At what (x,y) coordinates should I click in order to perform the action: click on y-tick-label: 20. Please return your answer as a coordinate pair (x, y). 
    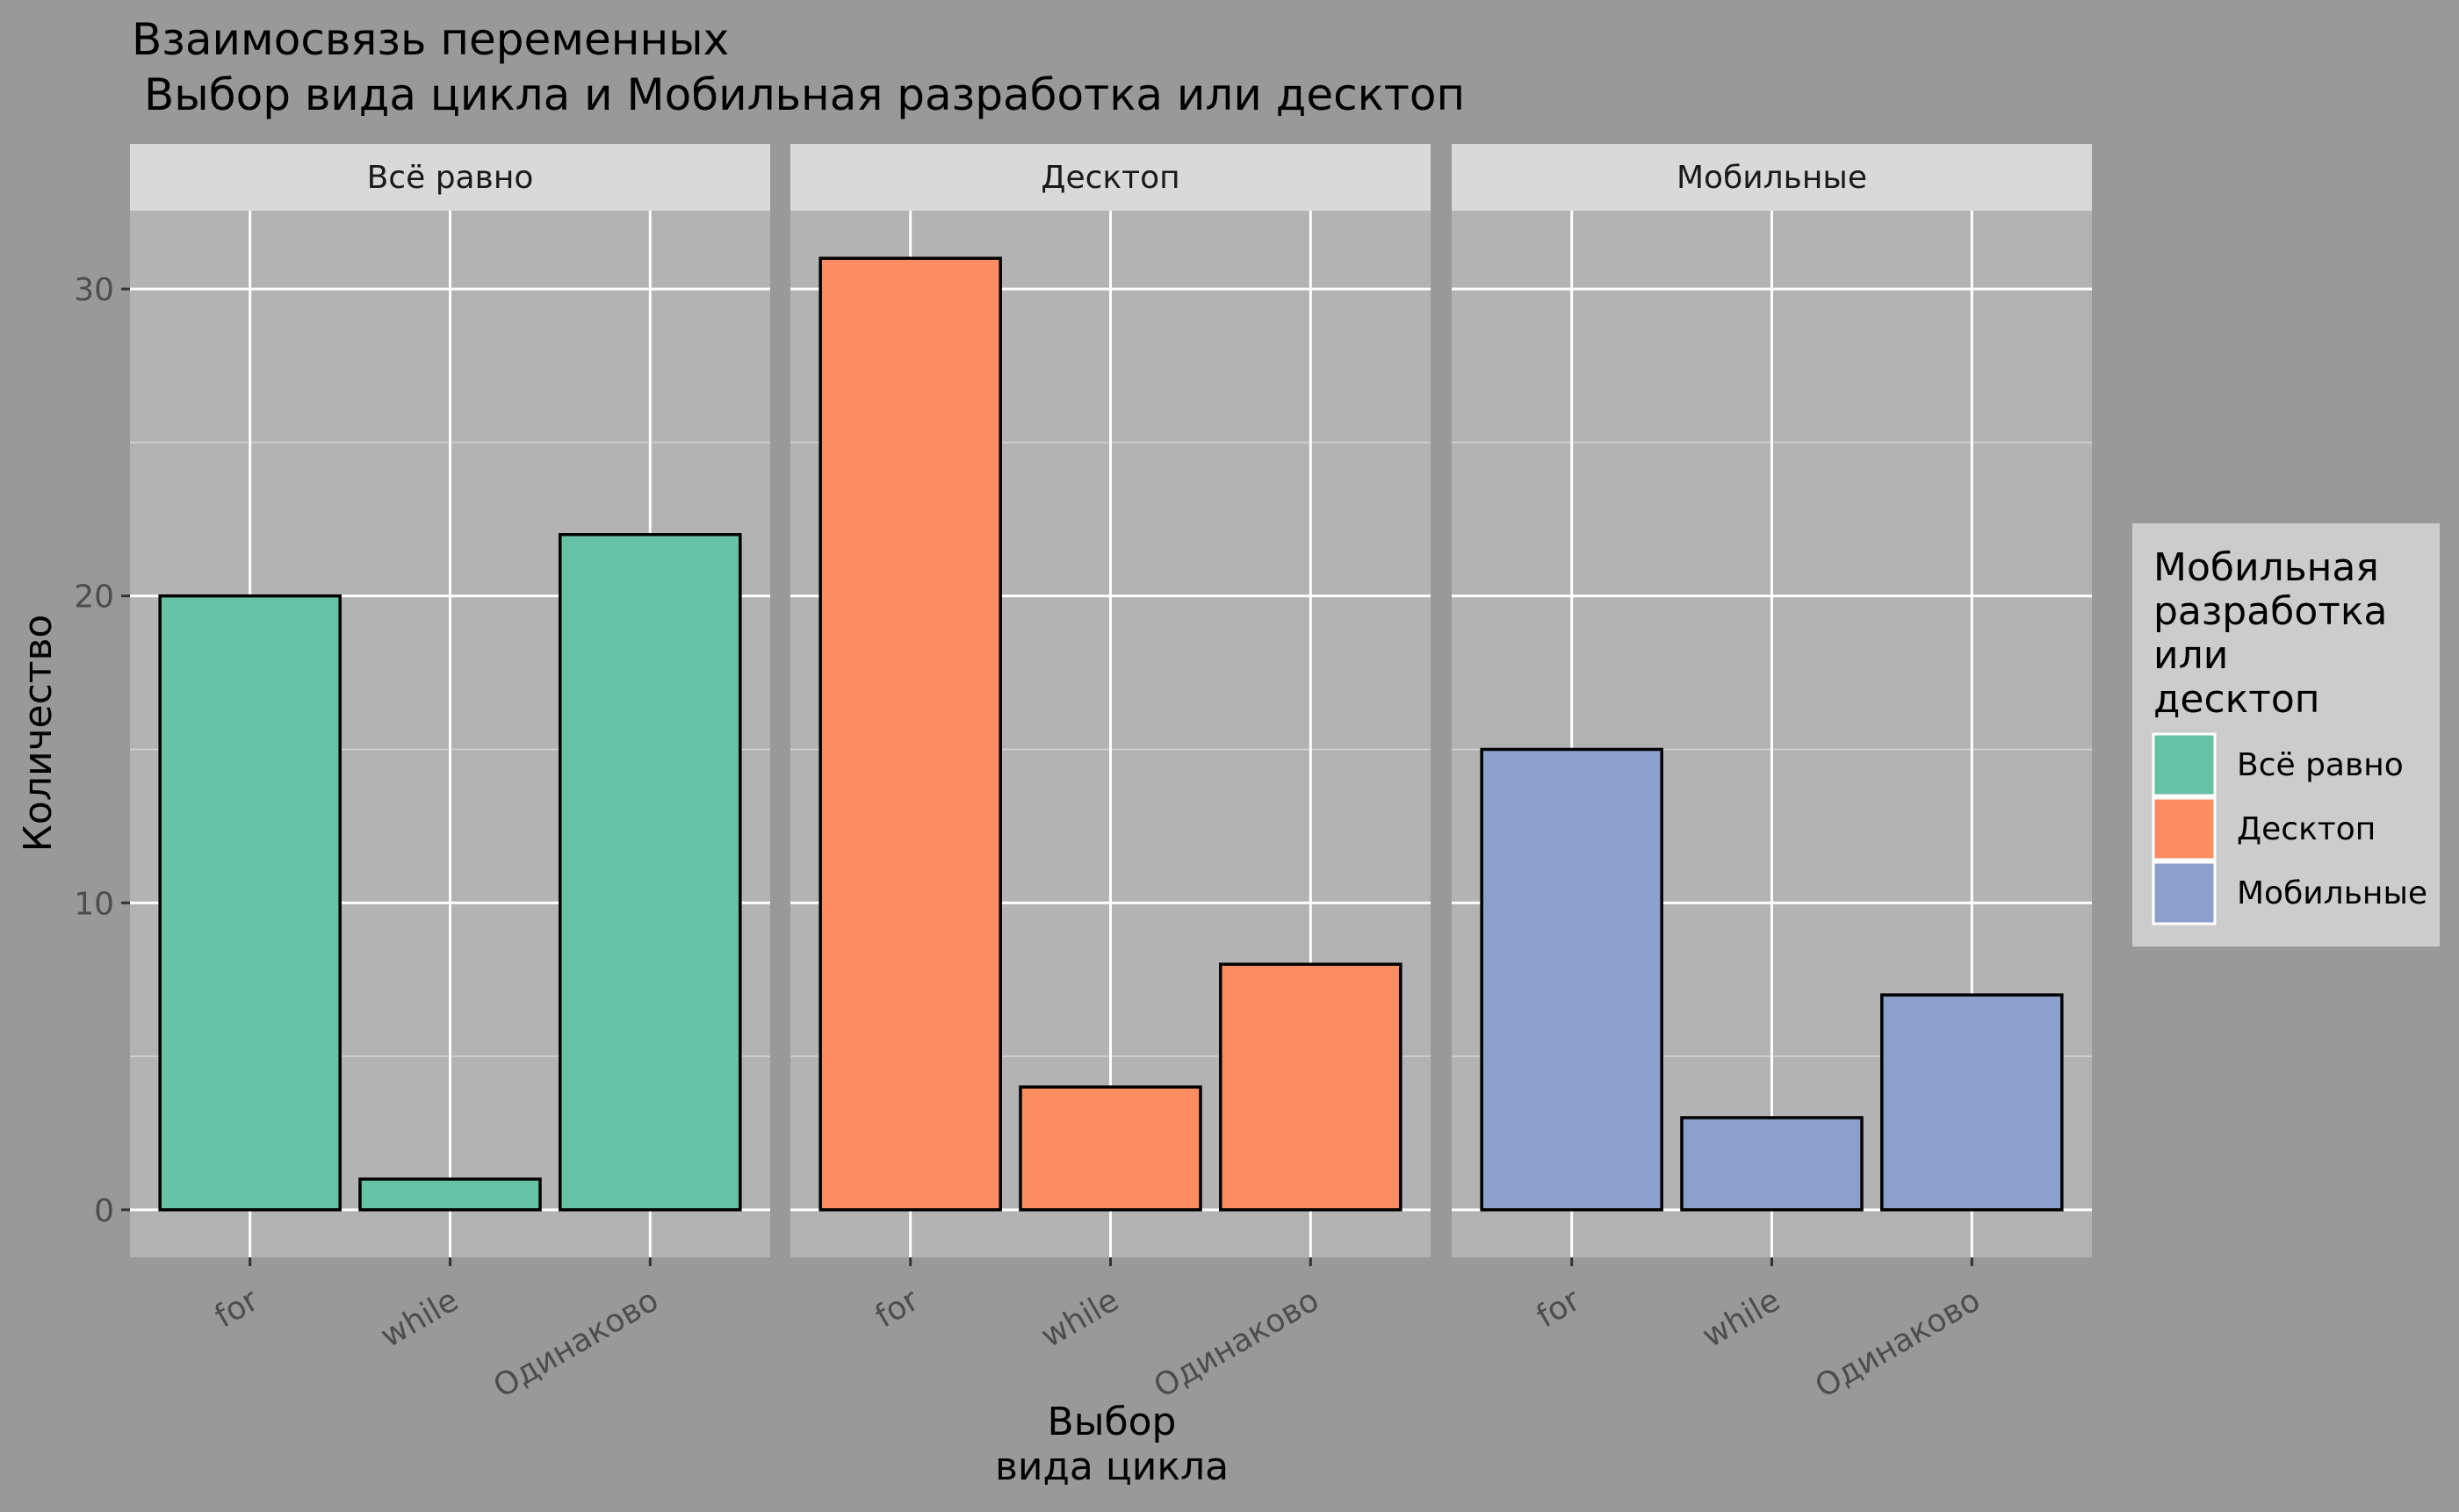
    Looking at the image, I should click on (94, 598).